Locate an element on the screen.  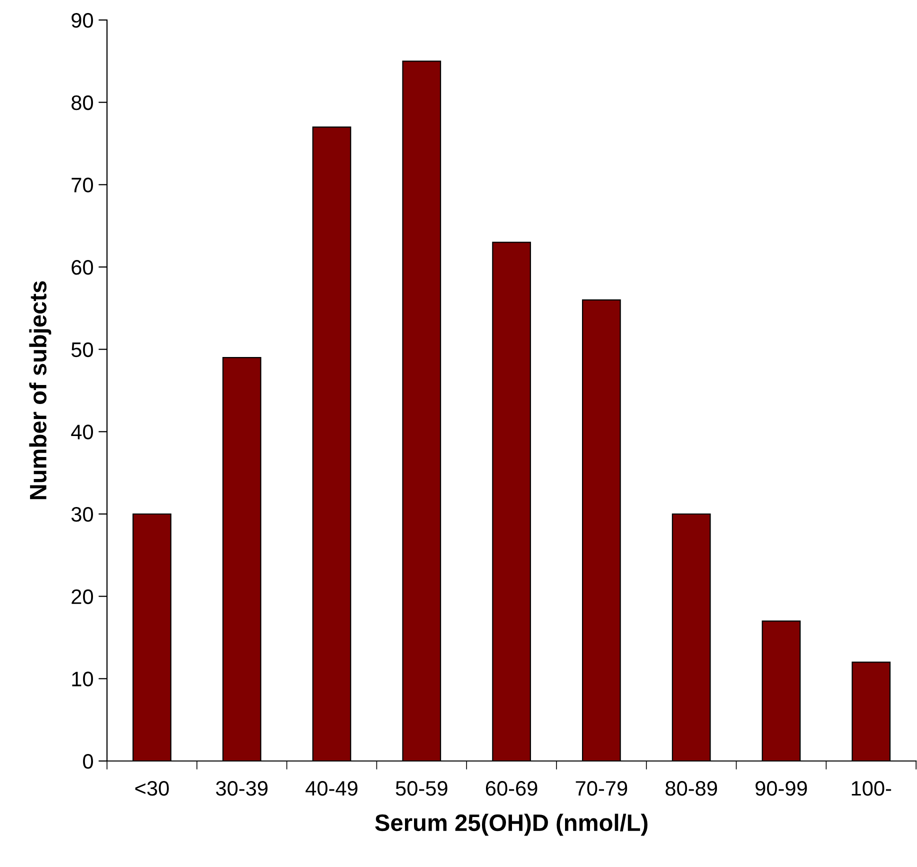
y-tick-label: 90 is located at coordinates (82, 20).